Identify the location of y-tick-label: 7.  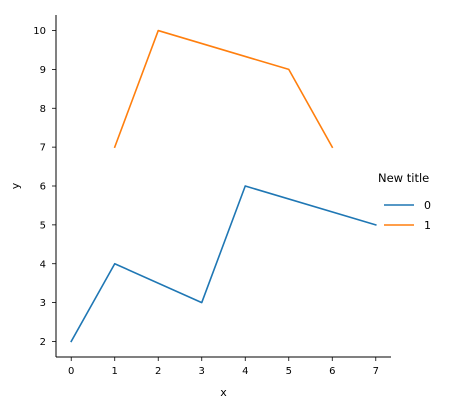
(43, 148).